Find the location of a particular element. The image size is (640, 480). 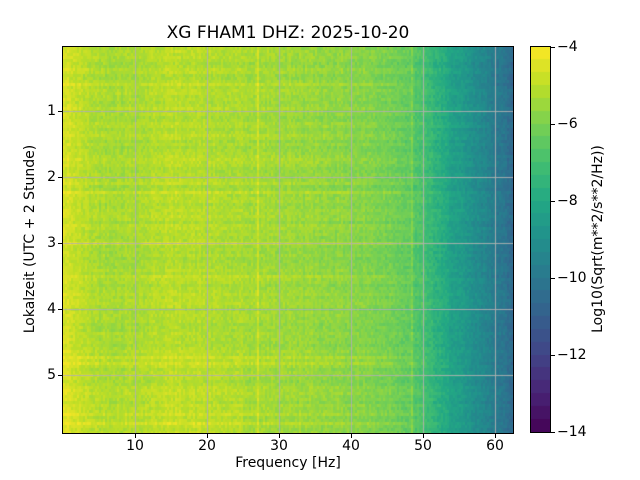

colorbar-tick-label: −4 is located at coordinates (567, 47).